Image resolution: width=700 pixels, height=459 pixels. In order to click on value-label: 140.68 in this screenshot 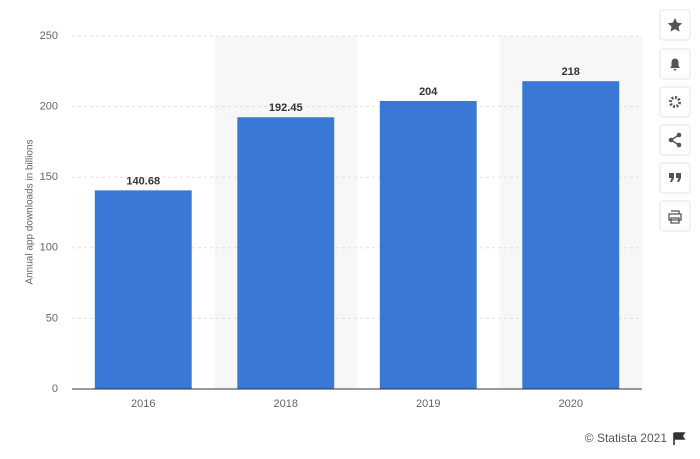, I will do `click(143, 181)`.